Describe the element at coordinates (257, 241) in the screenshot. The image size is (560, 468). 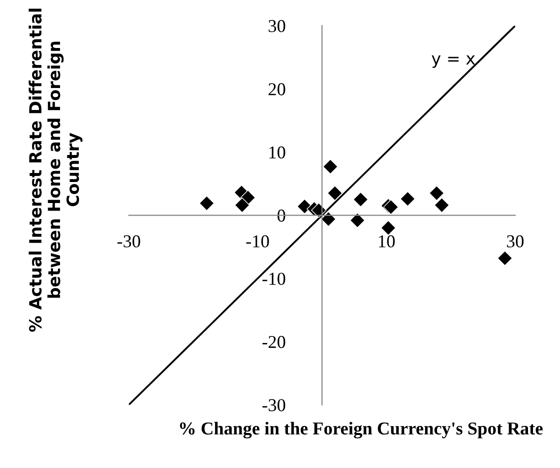
I see `x-tick-label: -10` at that location.